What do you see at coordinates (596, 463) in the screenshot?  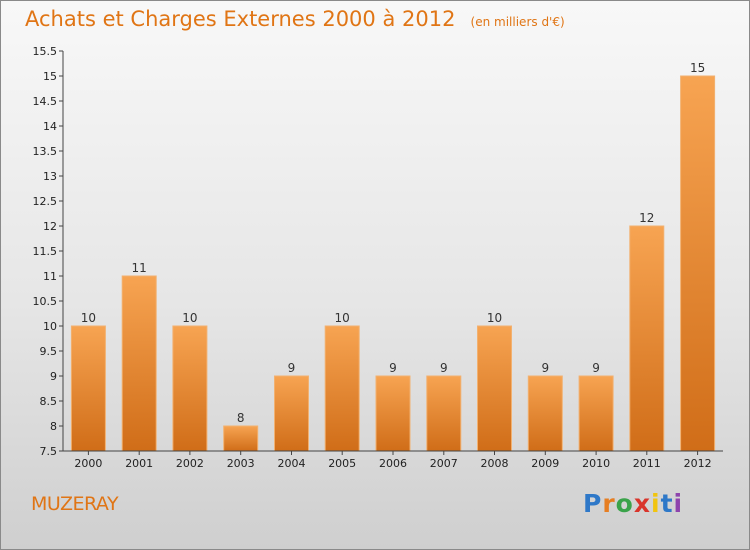 I see `x-tick-2010: 2010` at bounding box center [596, 463].